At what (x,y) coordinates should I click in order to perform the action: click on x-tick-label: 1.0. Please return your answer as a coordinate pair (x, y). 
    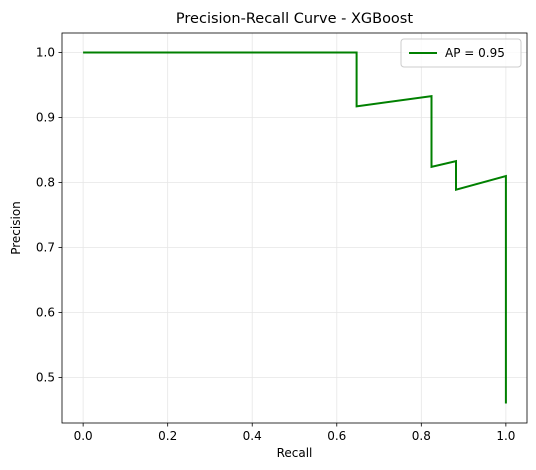
    Looking at the image, I should click on (505, 436).